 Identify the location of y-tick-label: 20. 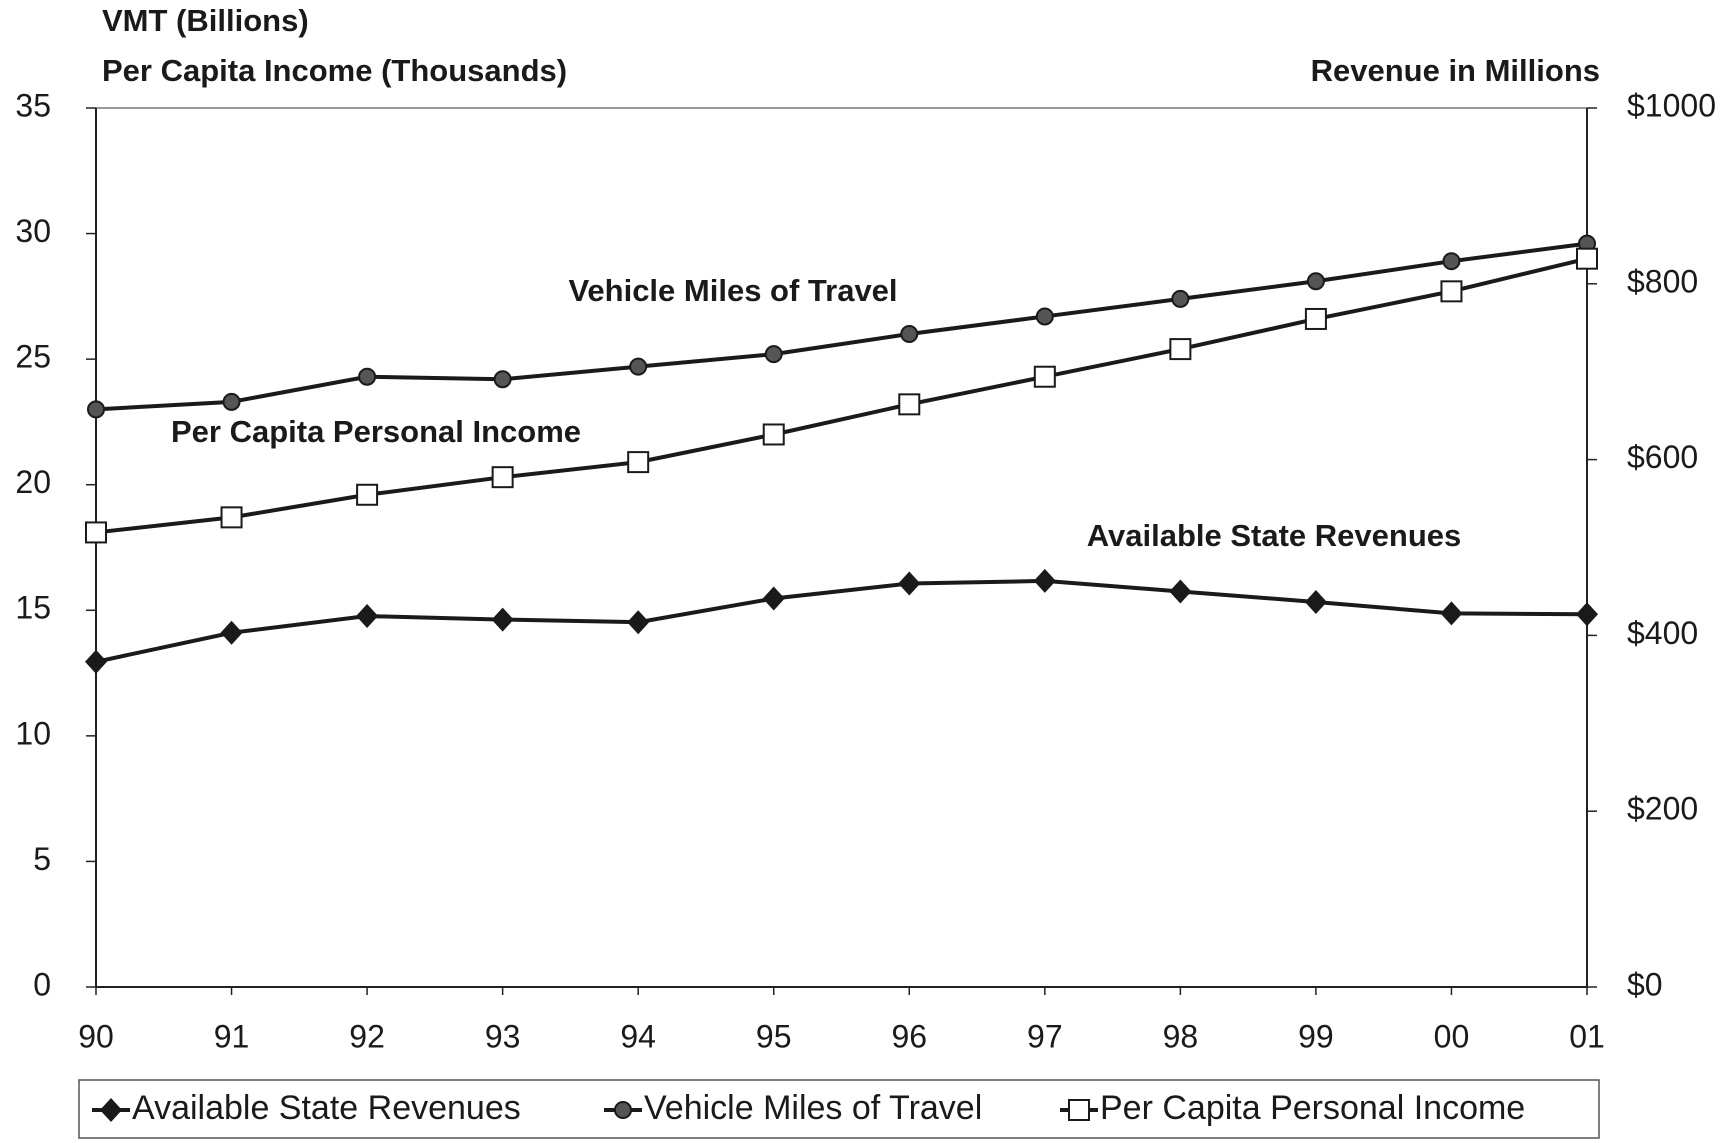
(33, 482).